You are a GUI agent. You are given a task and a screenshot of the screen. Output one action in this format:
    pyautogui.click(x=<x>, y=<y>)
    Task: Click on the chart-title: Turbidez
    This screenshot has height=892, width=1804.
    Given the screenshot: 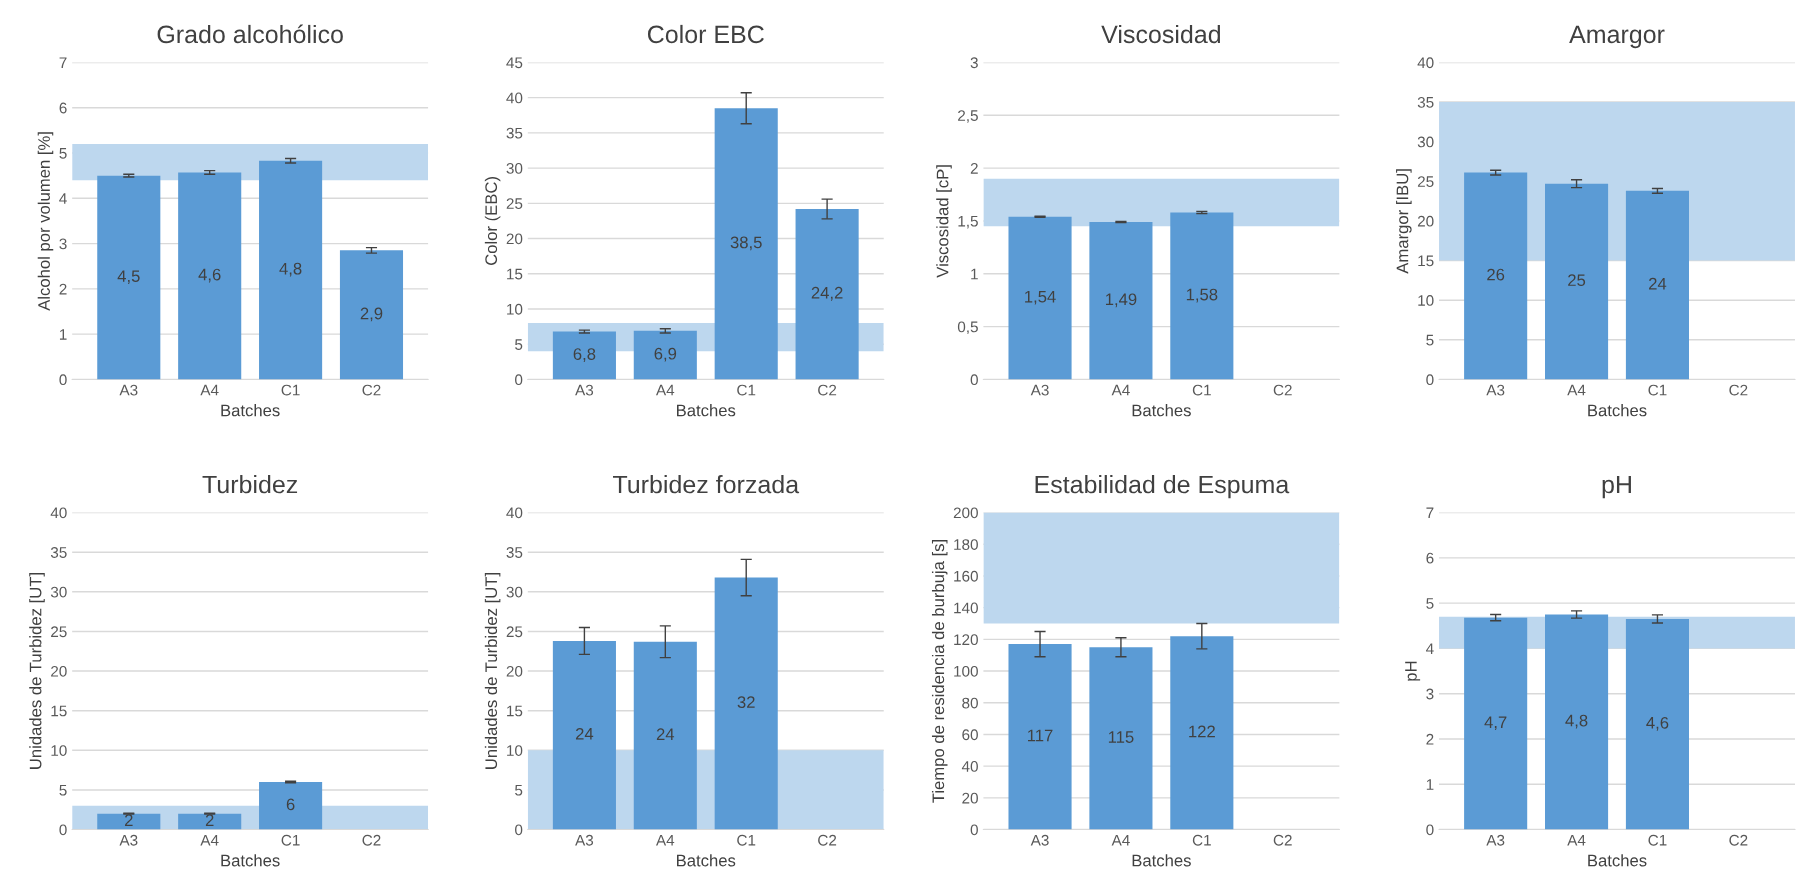 What is the action you would take?
    pyautogui.click(x=250, y=484)
    